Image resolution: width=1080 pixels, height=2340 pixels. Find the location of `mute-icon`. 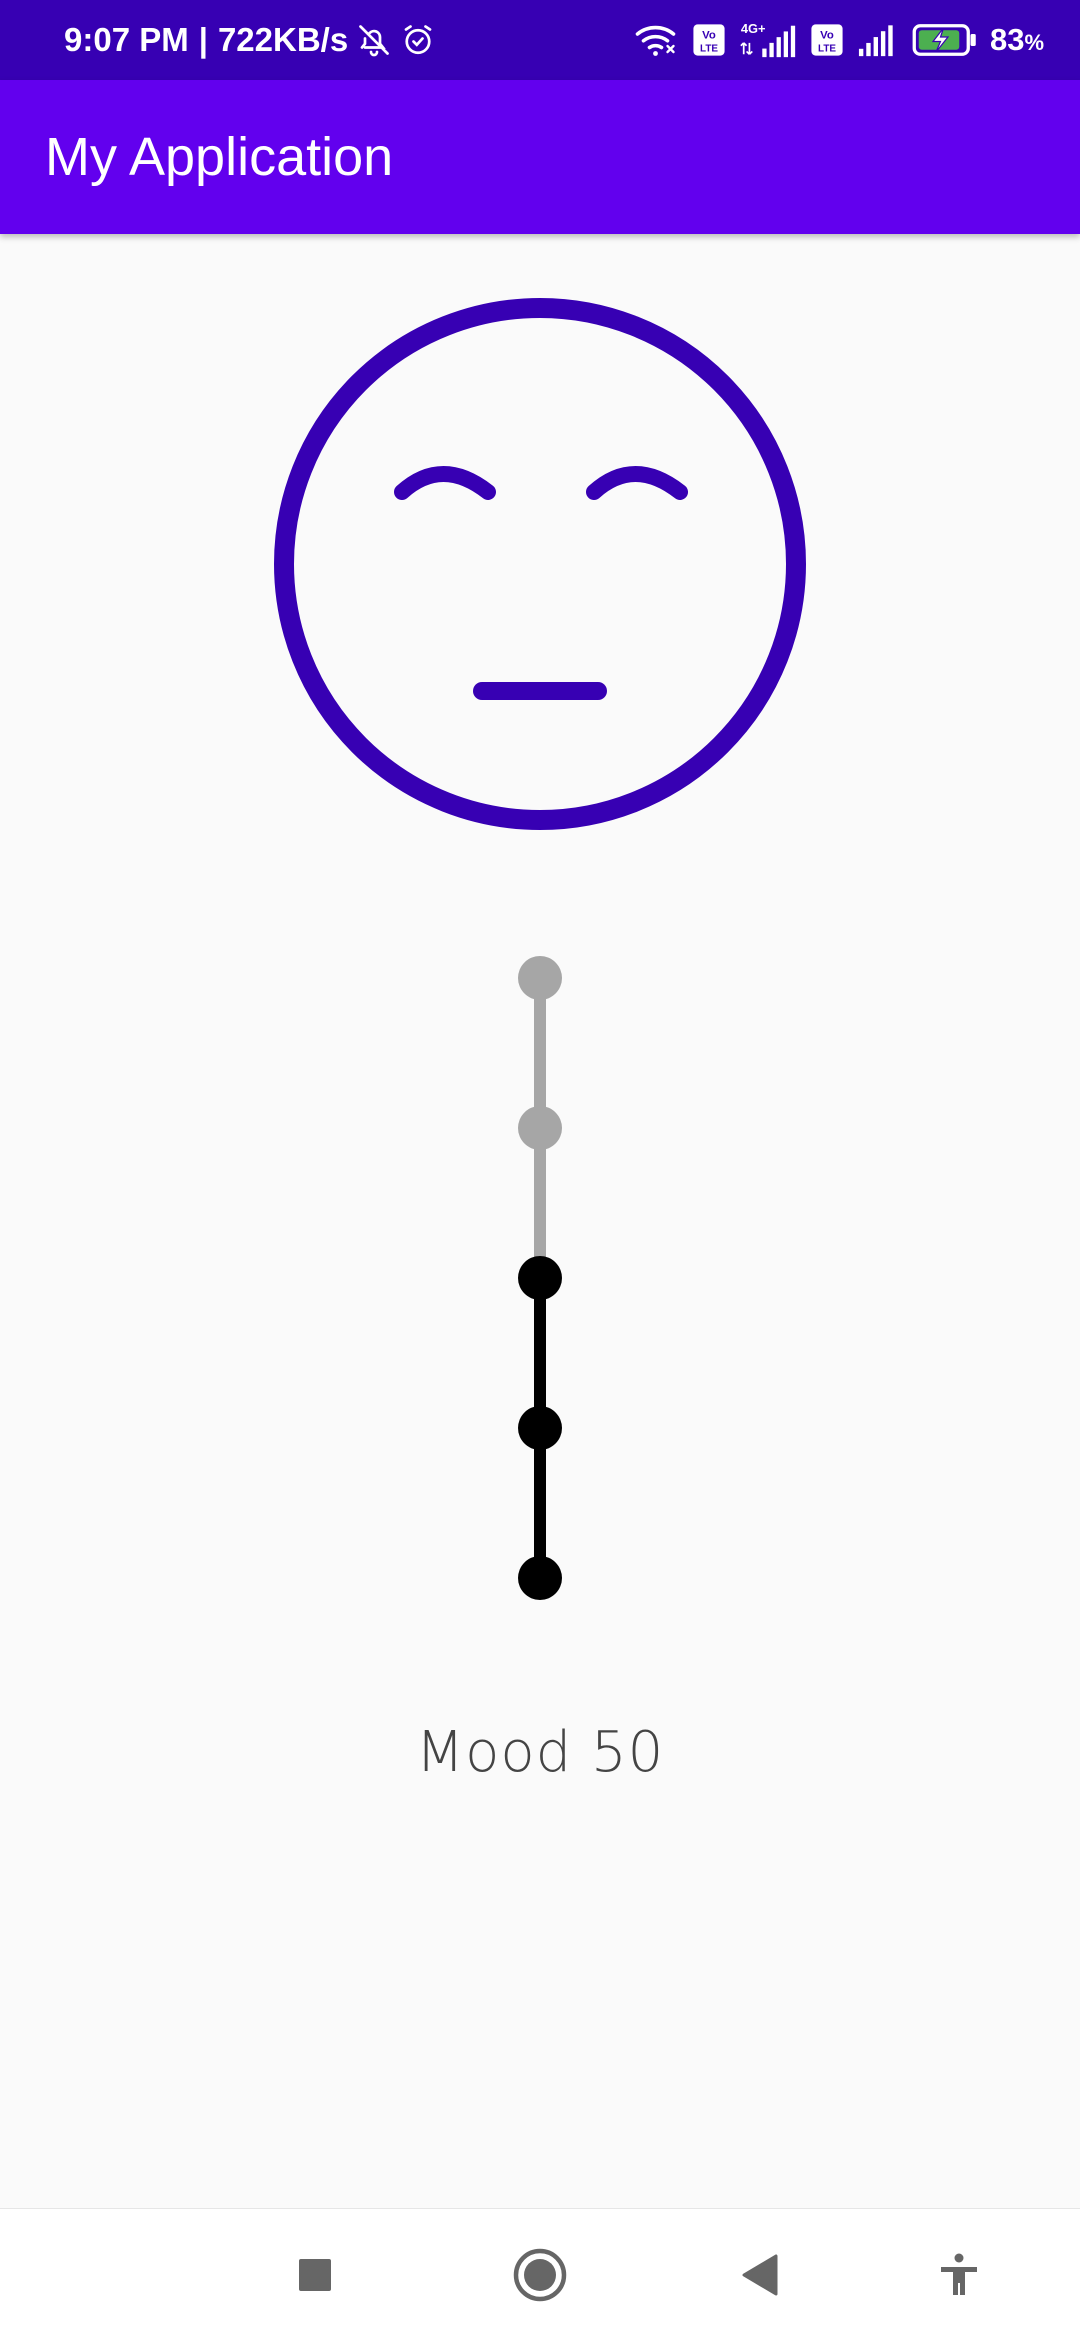

mute-icon is located at coordinates (374, 40).